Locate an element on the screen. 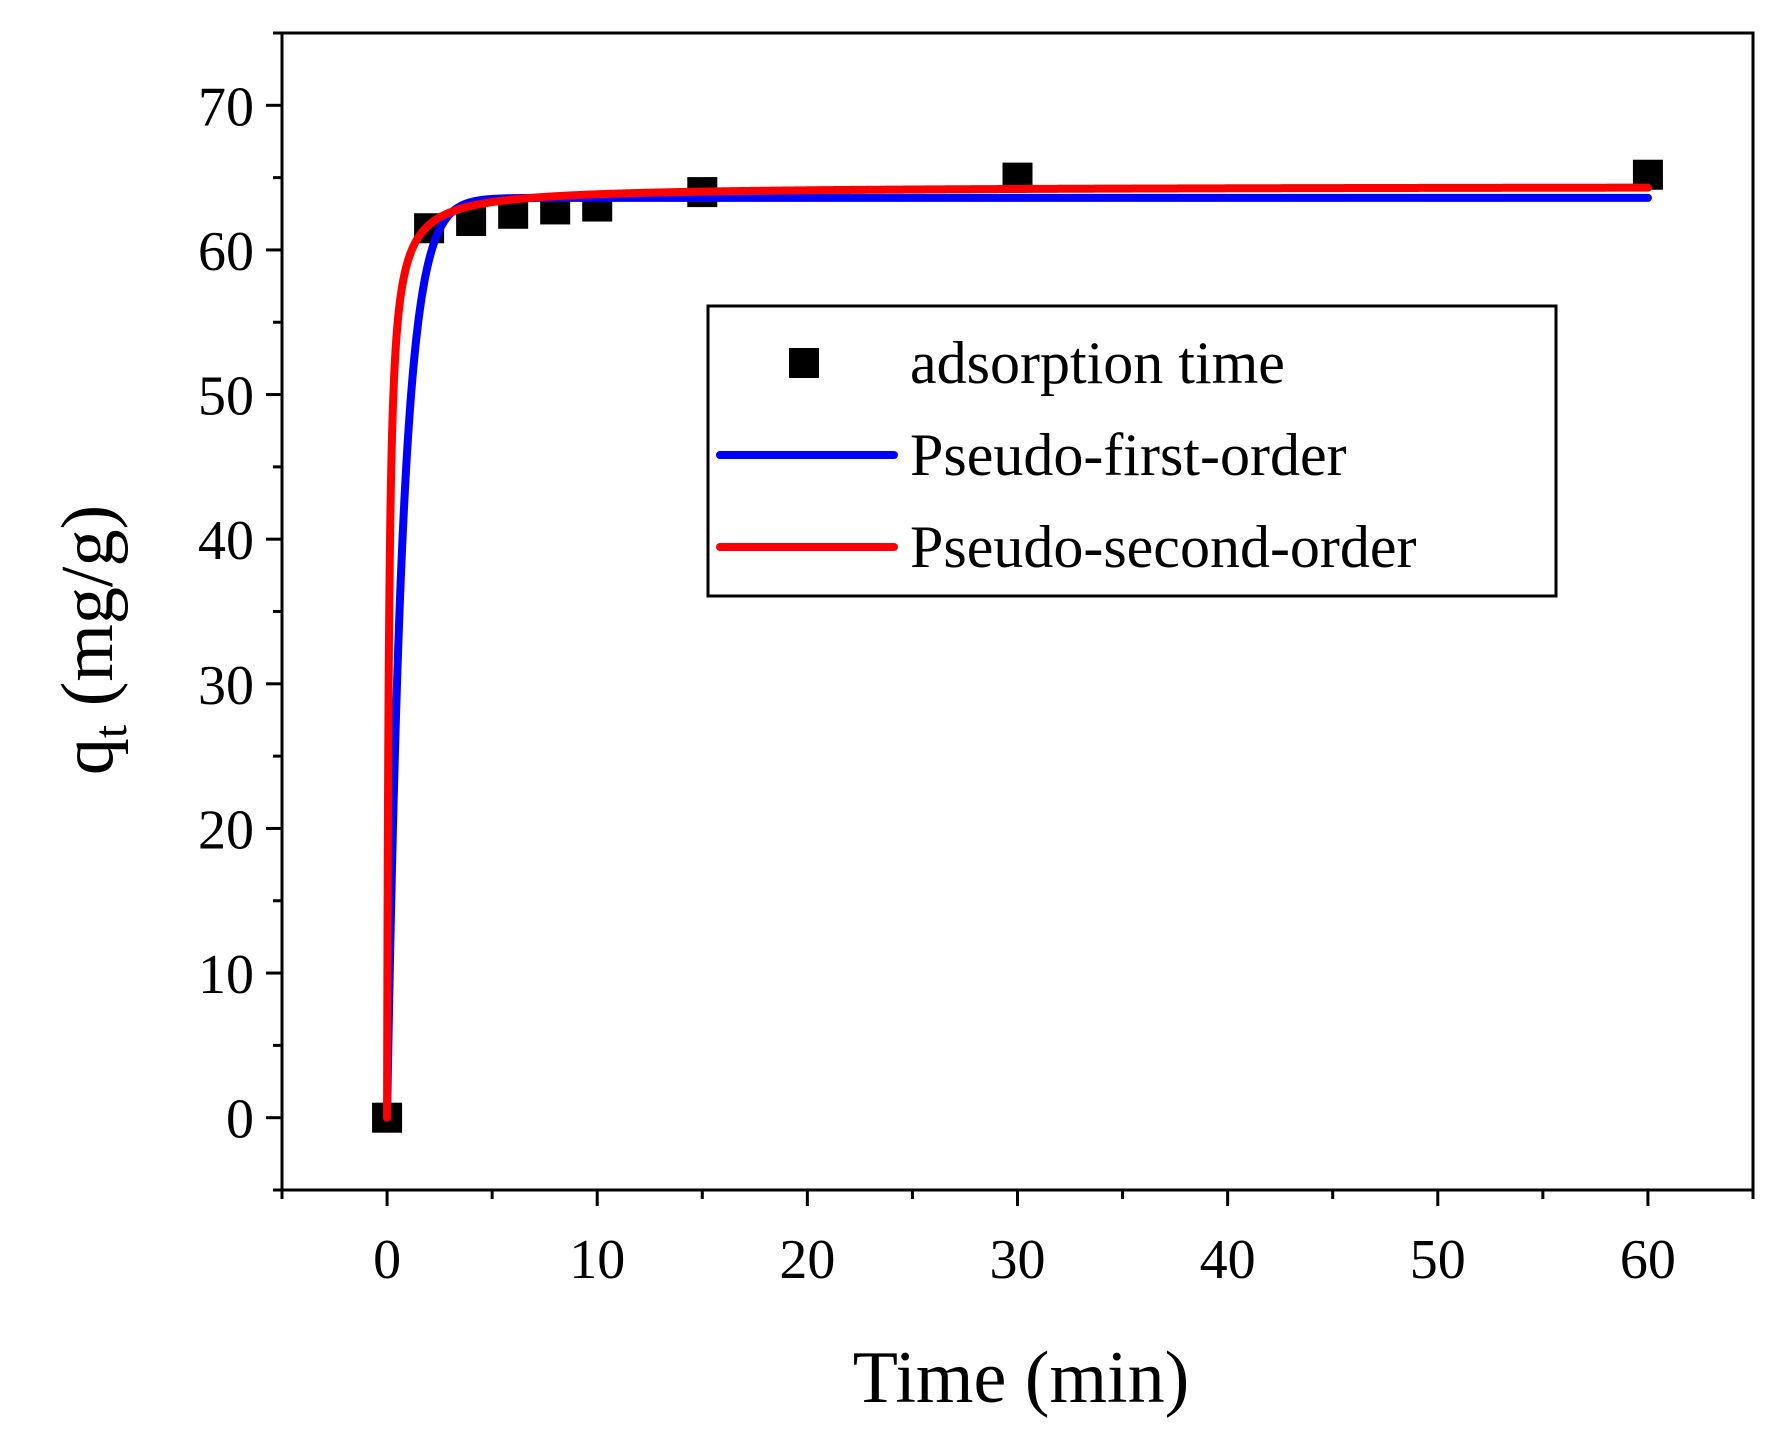 This screenshot has width=1775, height=1437. y-tick-label: 40 is located at coordinates (226, 541).